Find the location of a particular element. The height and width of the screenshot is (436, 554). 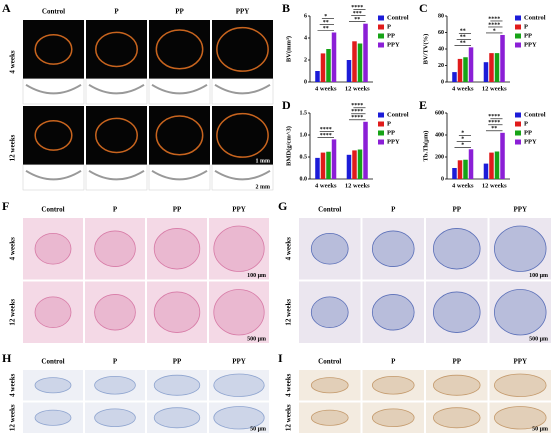

y-tick-label: 20 is located at coordinates (441, 66).